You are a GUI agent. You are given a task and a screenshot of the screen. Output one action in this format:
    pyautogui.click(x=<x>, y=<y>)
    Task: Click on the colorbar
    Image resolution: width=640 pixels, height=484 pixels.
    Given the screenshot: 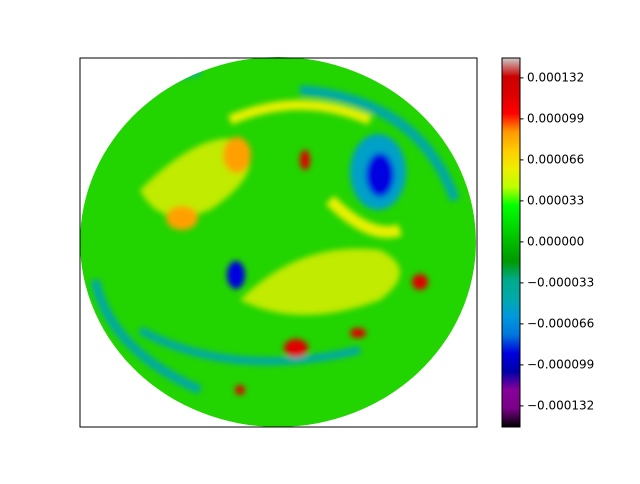 What is the action you would take?
    pyautogui.click(x=511, y=242)
    